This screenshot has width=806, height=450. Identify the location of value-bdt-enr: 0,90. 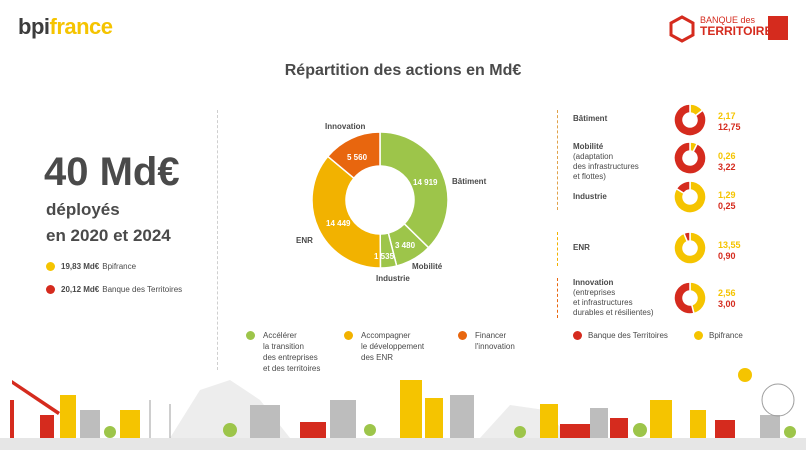
(727, 256).